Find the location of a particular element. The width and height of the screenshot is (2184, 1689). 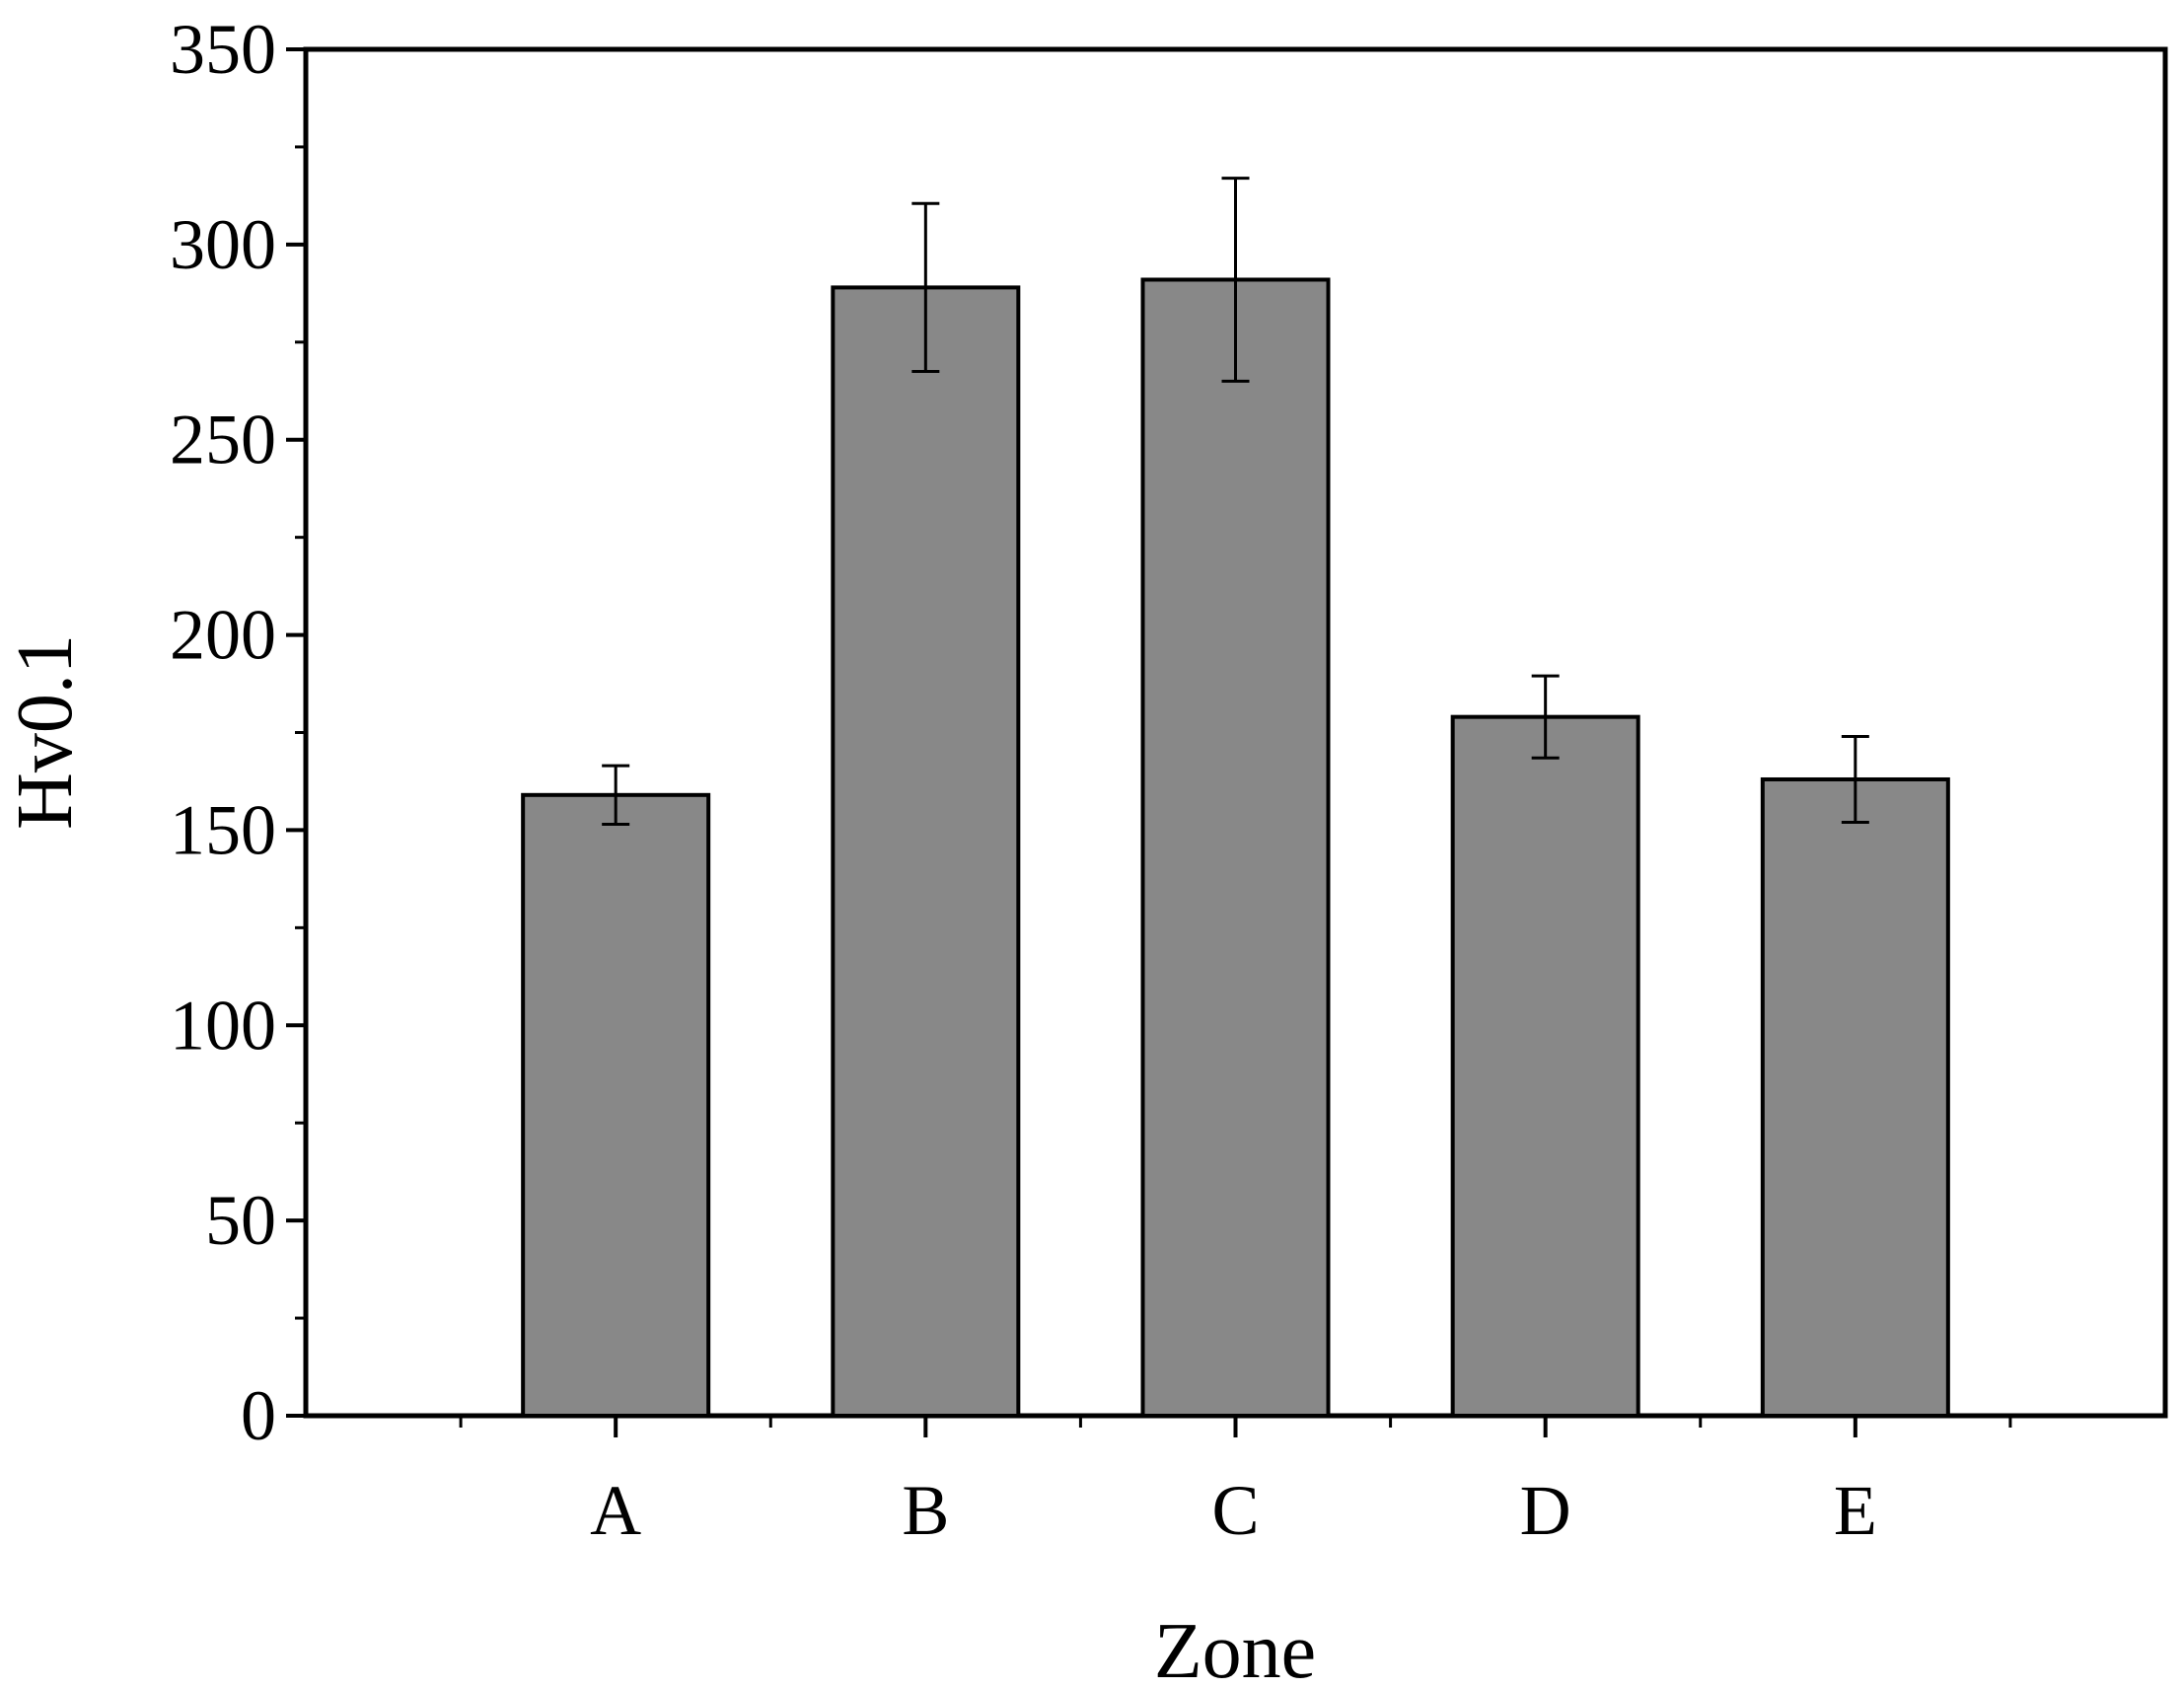

bar-c is located at coordinates (1235, 848).